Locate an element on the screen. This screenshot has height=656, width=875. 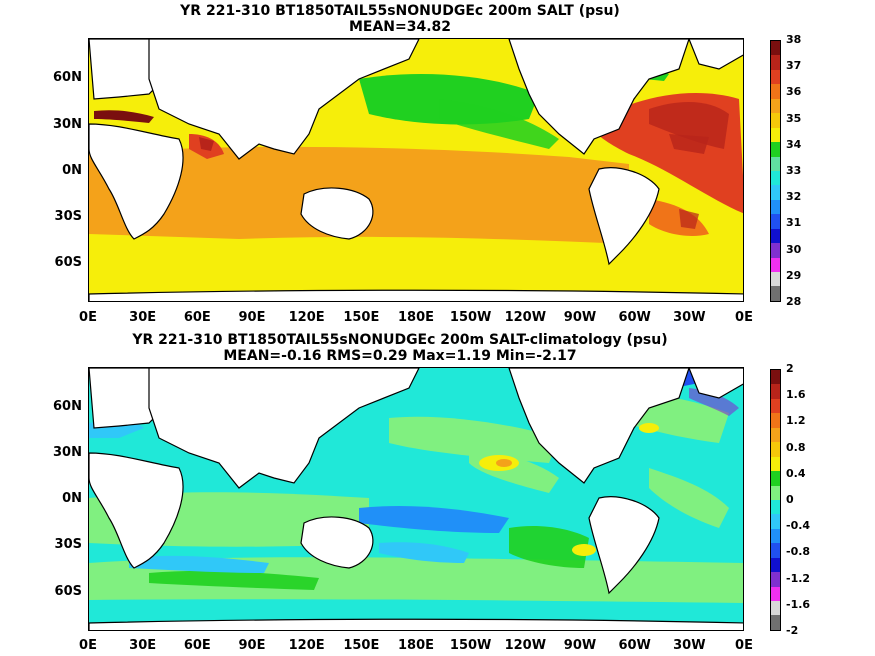
bottom-colorbar-label: -1.2 is located at coordinates (798, 578).